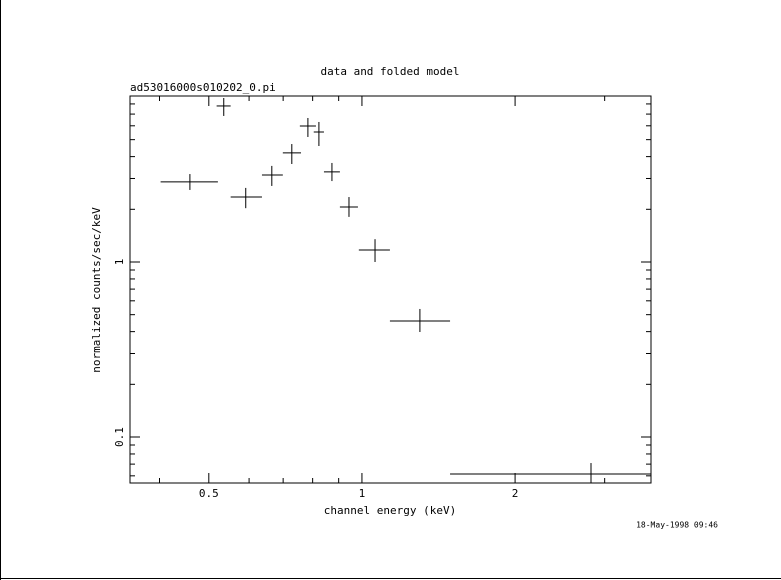 Image resolution: width=781 pixels, height=580 pixels. What do you see at coordinates (203, 87) in the screenshot?
I see `chart-subtitle: ad53016000s010202_0.pi` at bounding box center [203, 87].